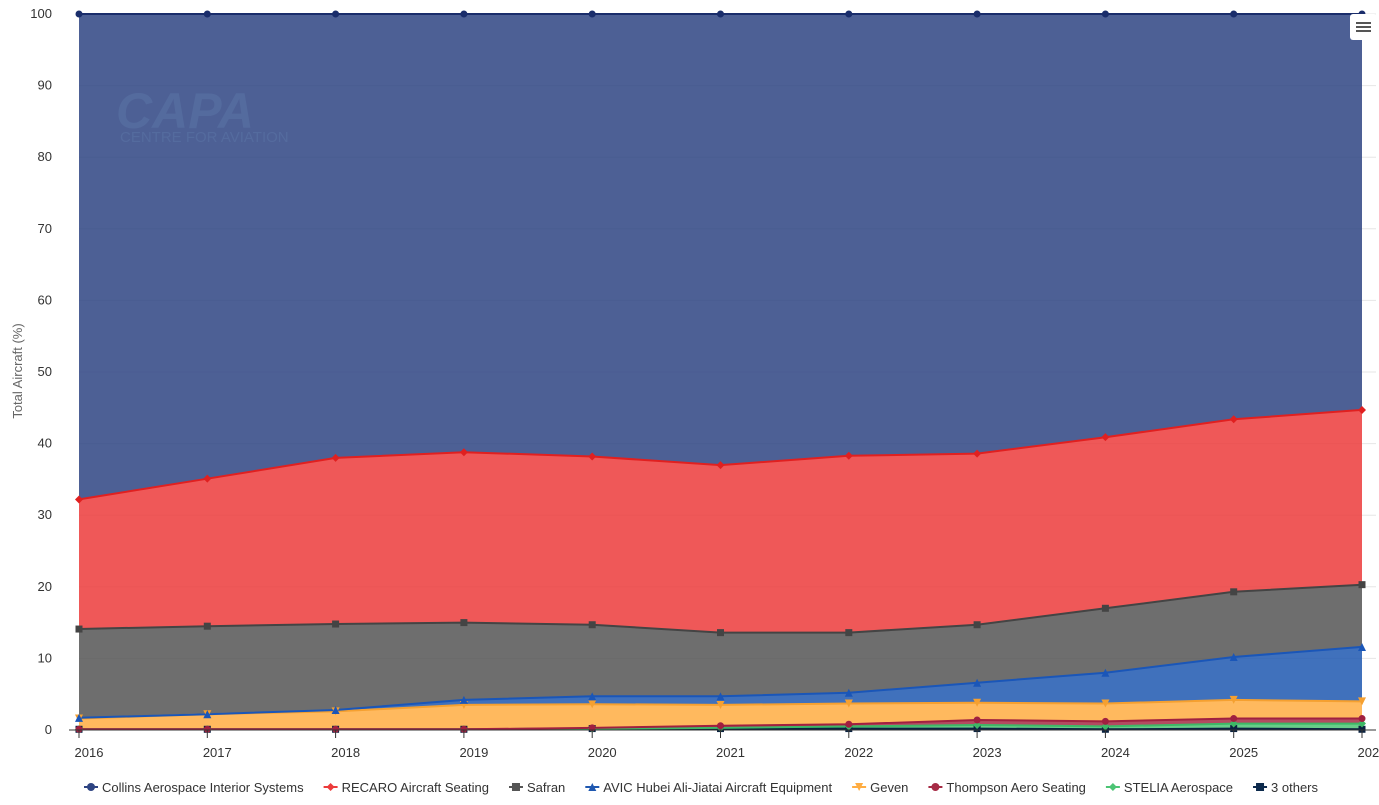  Describe the element at coordinates (1294, 787) in the screenshot. I see `legend-label-3-others: 3 others` at that location.